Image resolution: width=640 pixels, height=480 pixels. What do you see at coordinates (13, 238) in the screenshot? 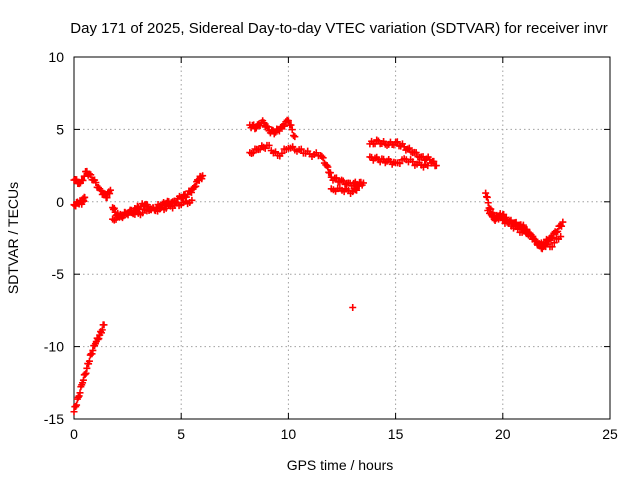
I see `y-axis-label: SDTVAR / TECUs` at bounding box center [13, 238].